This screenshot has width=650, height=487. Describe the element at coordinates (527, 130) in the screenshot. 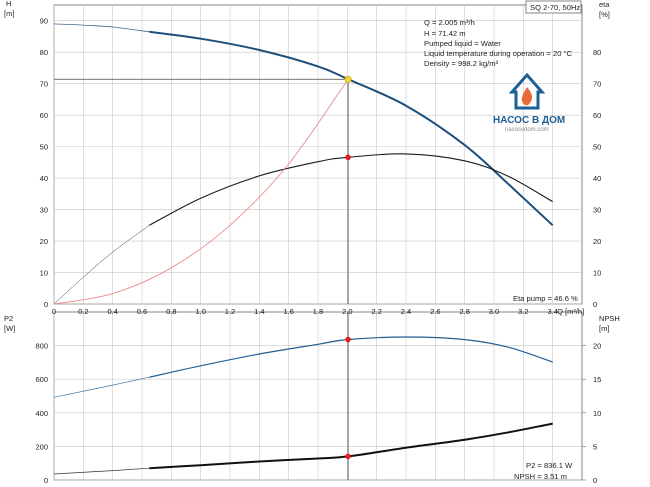

I see `logo-sub: nasosvdom.com` at that location.